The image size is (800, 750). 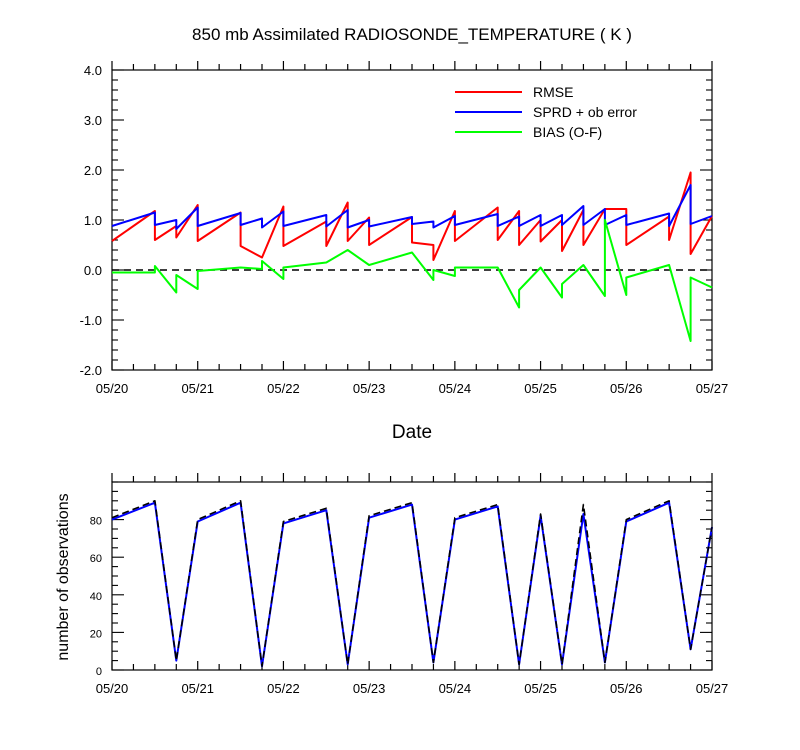 I want to click on y-axis-label-observations: number of observations, so click(x=63, y=576).